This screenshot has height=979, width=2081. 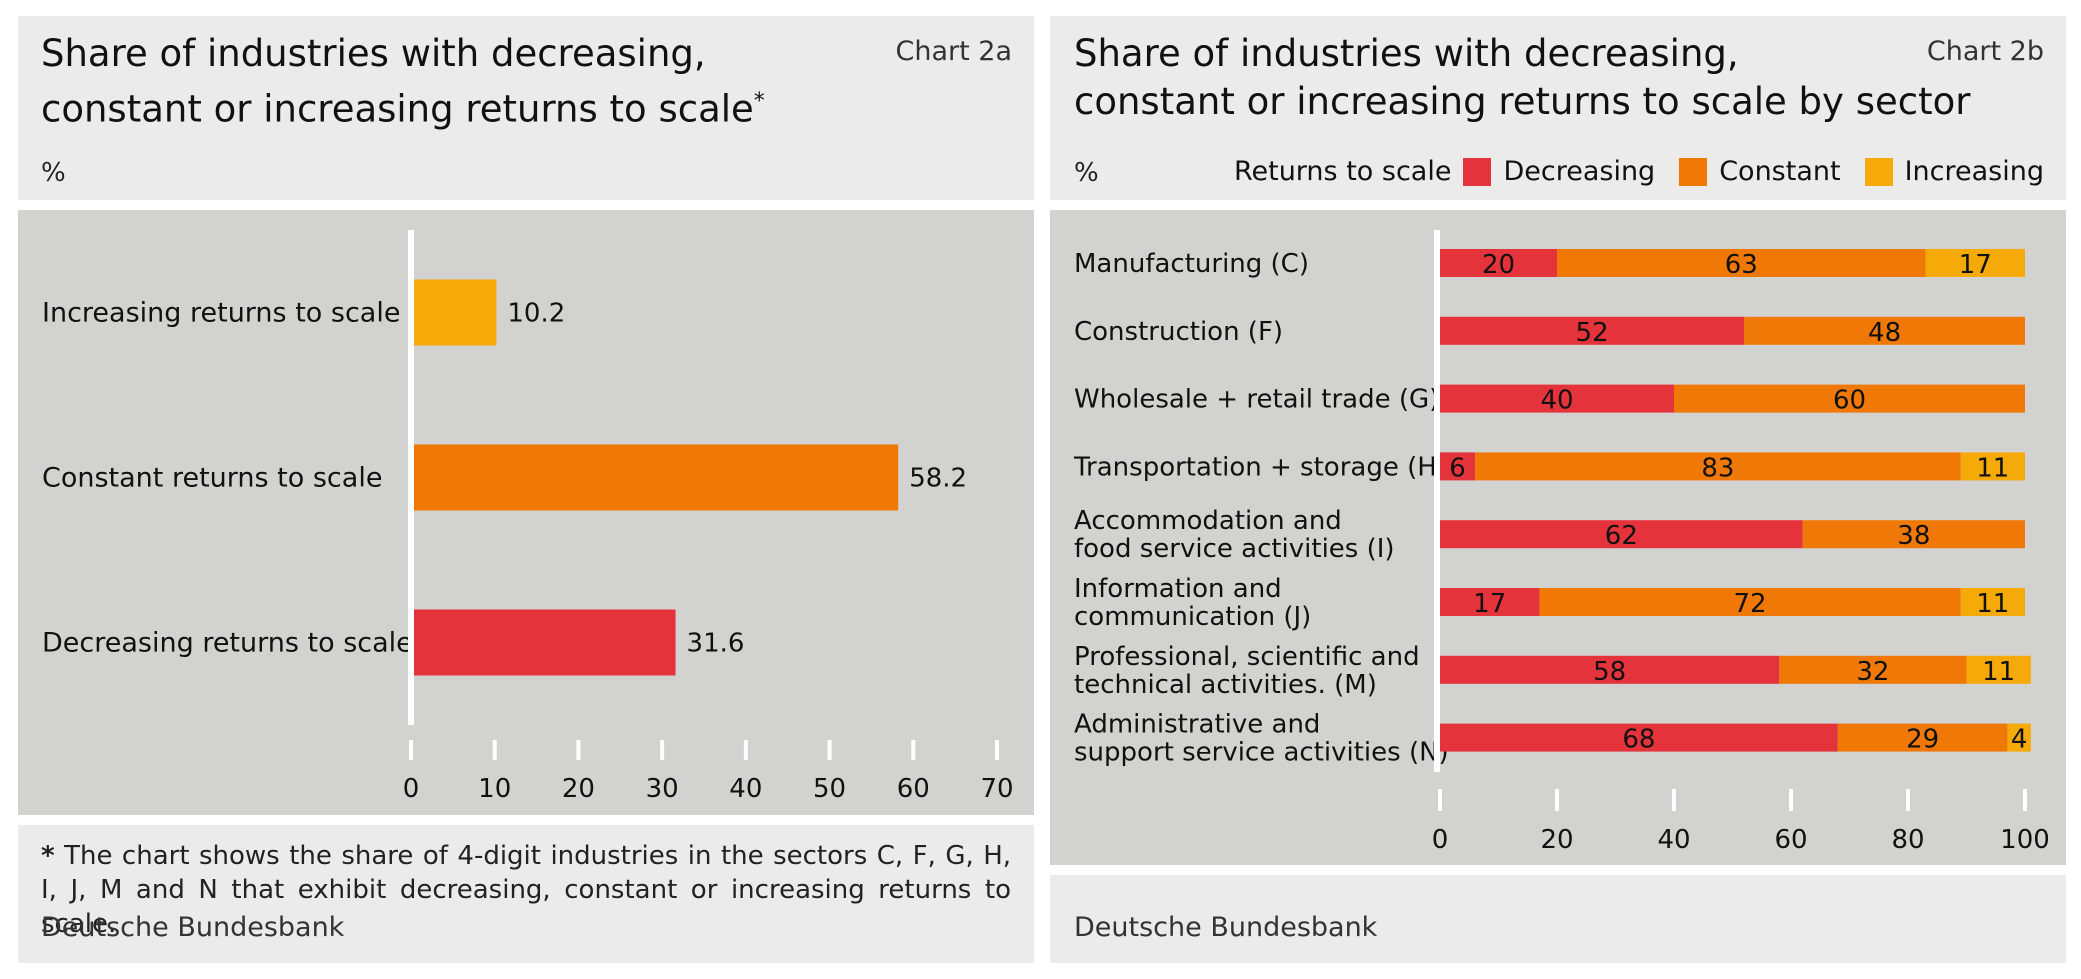 I want to click on category-label: Transportation + storage (H), so click(x=1260, y=467).